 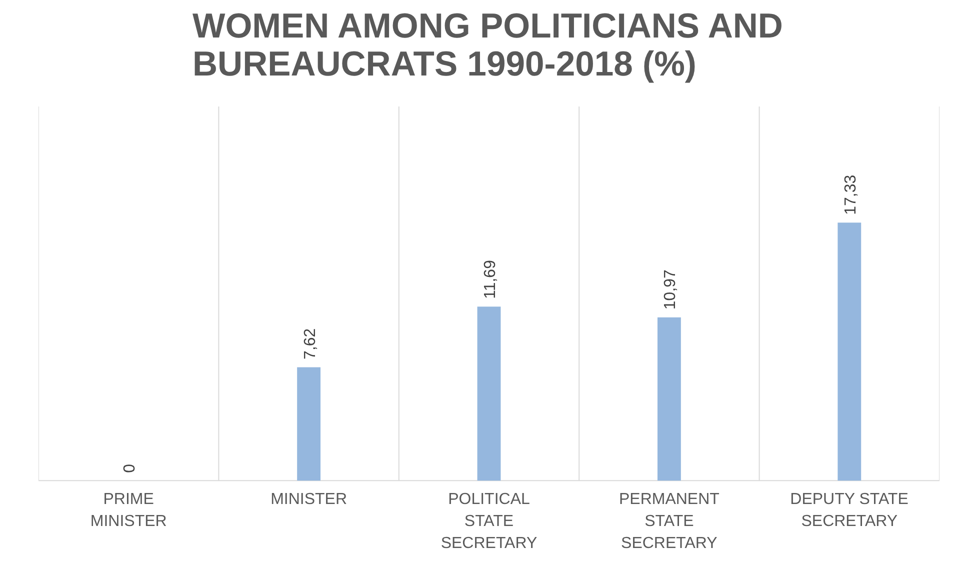 What do you see at coordinates (669, 521) in the screenshot?
I see `x-tick-label: PERMANENT STATE SECRETARY` at bounding box center [669, 521].